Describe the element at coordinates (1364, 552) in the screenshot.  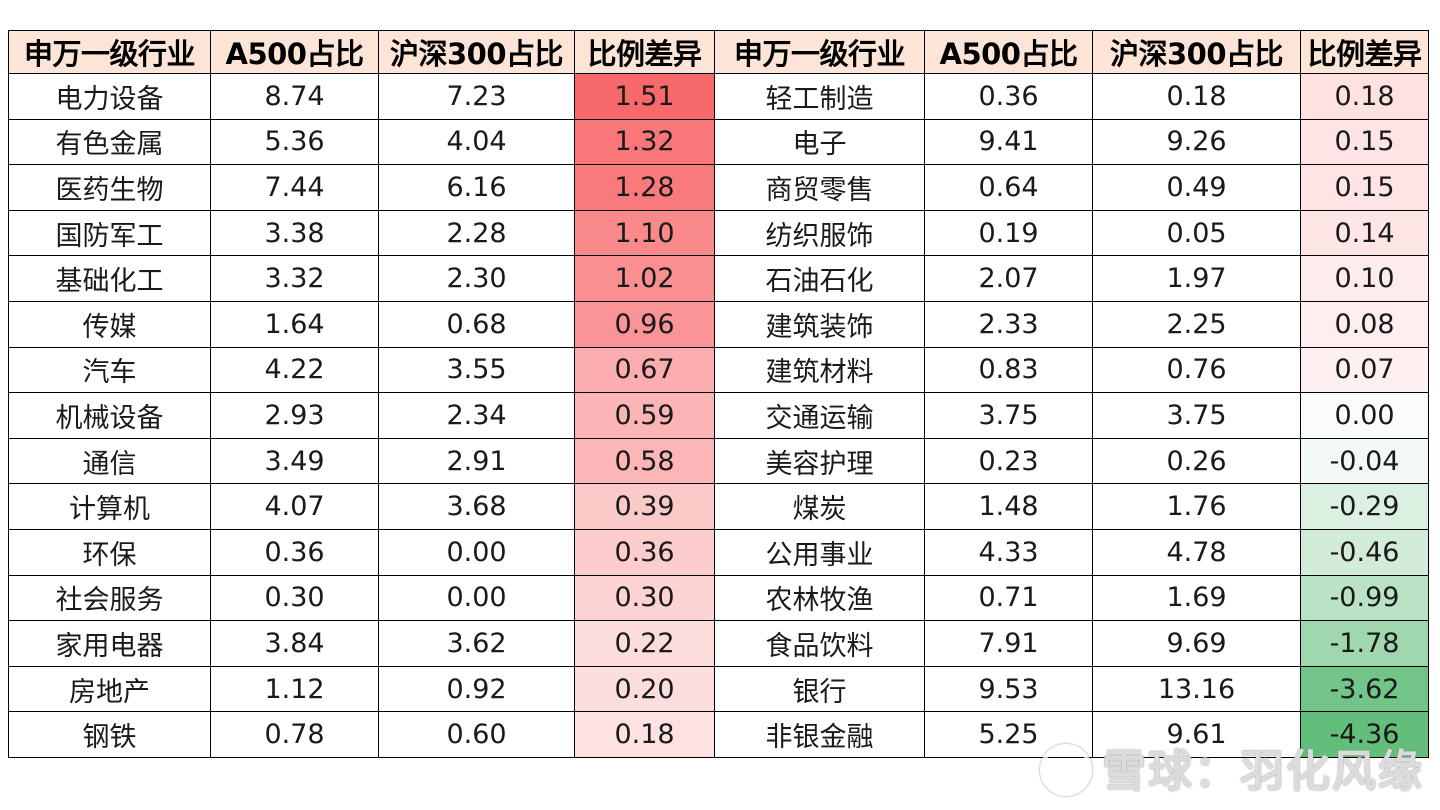
I see `diff-cell: -0.46` at that location.